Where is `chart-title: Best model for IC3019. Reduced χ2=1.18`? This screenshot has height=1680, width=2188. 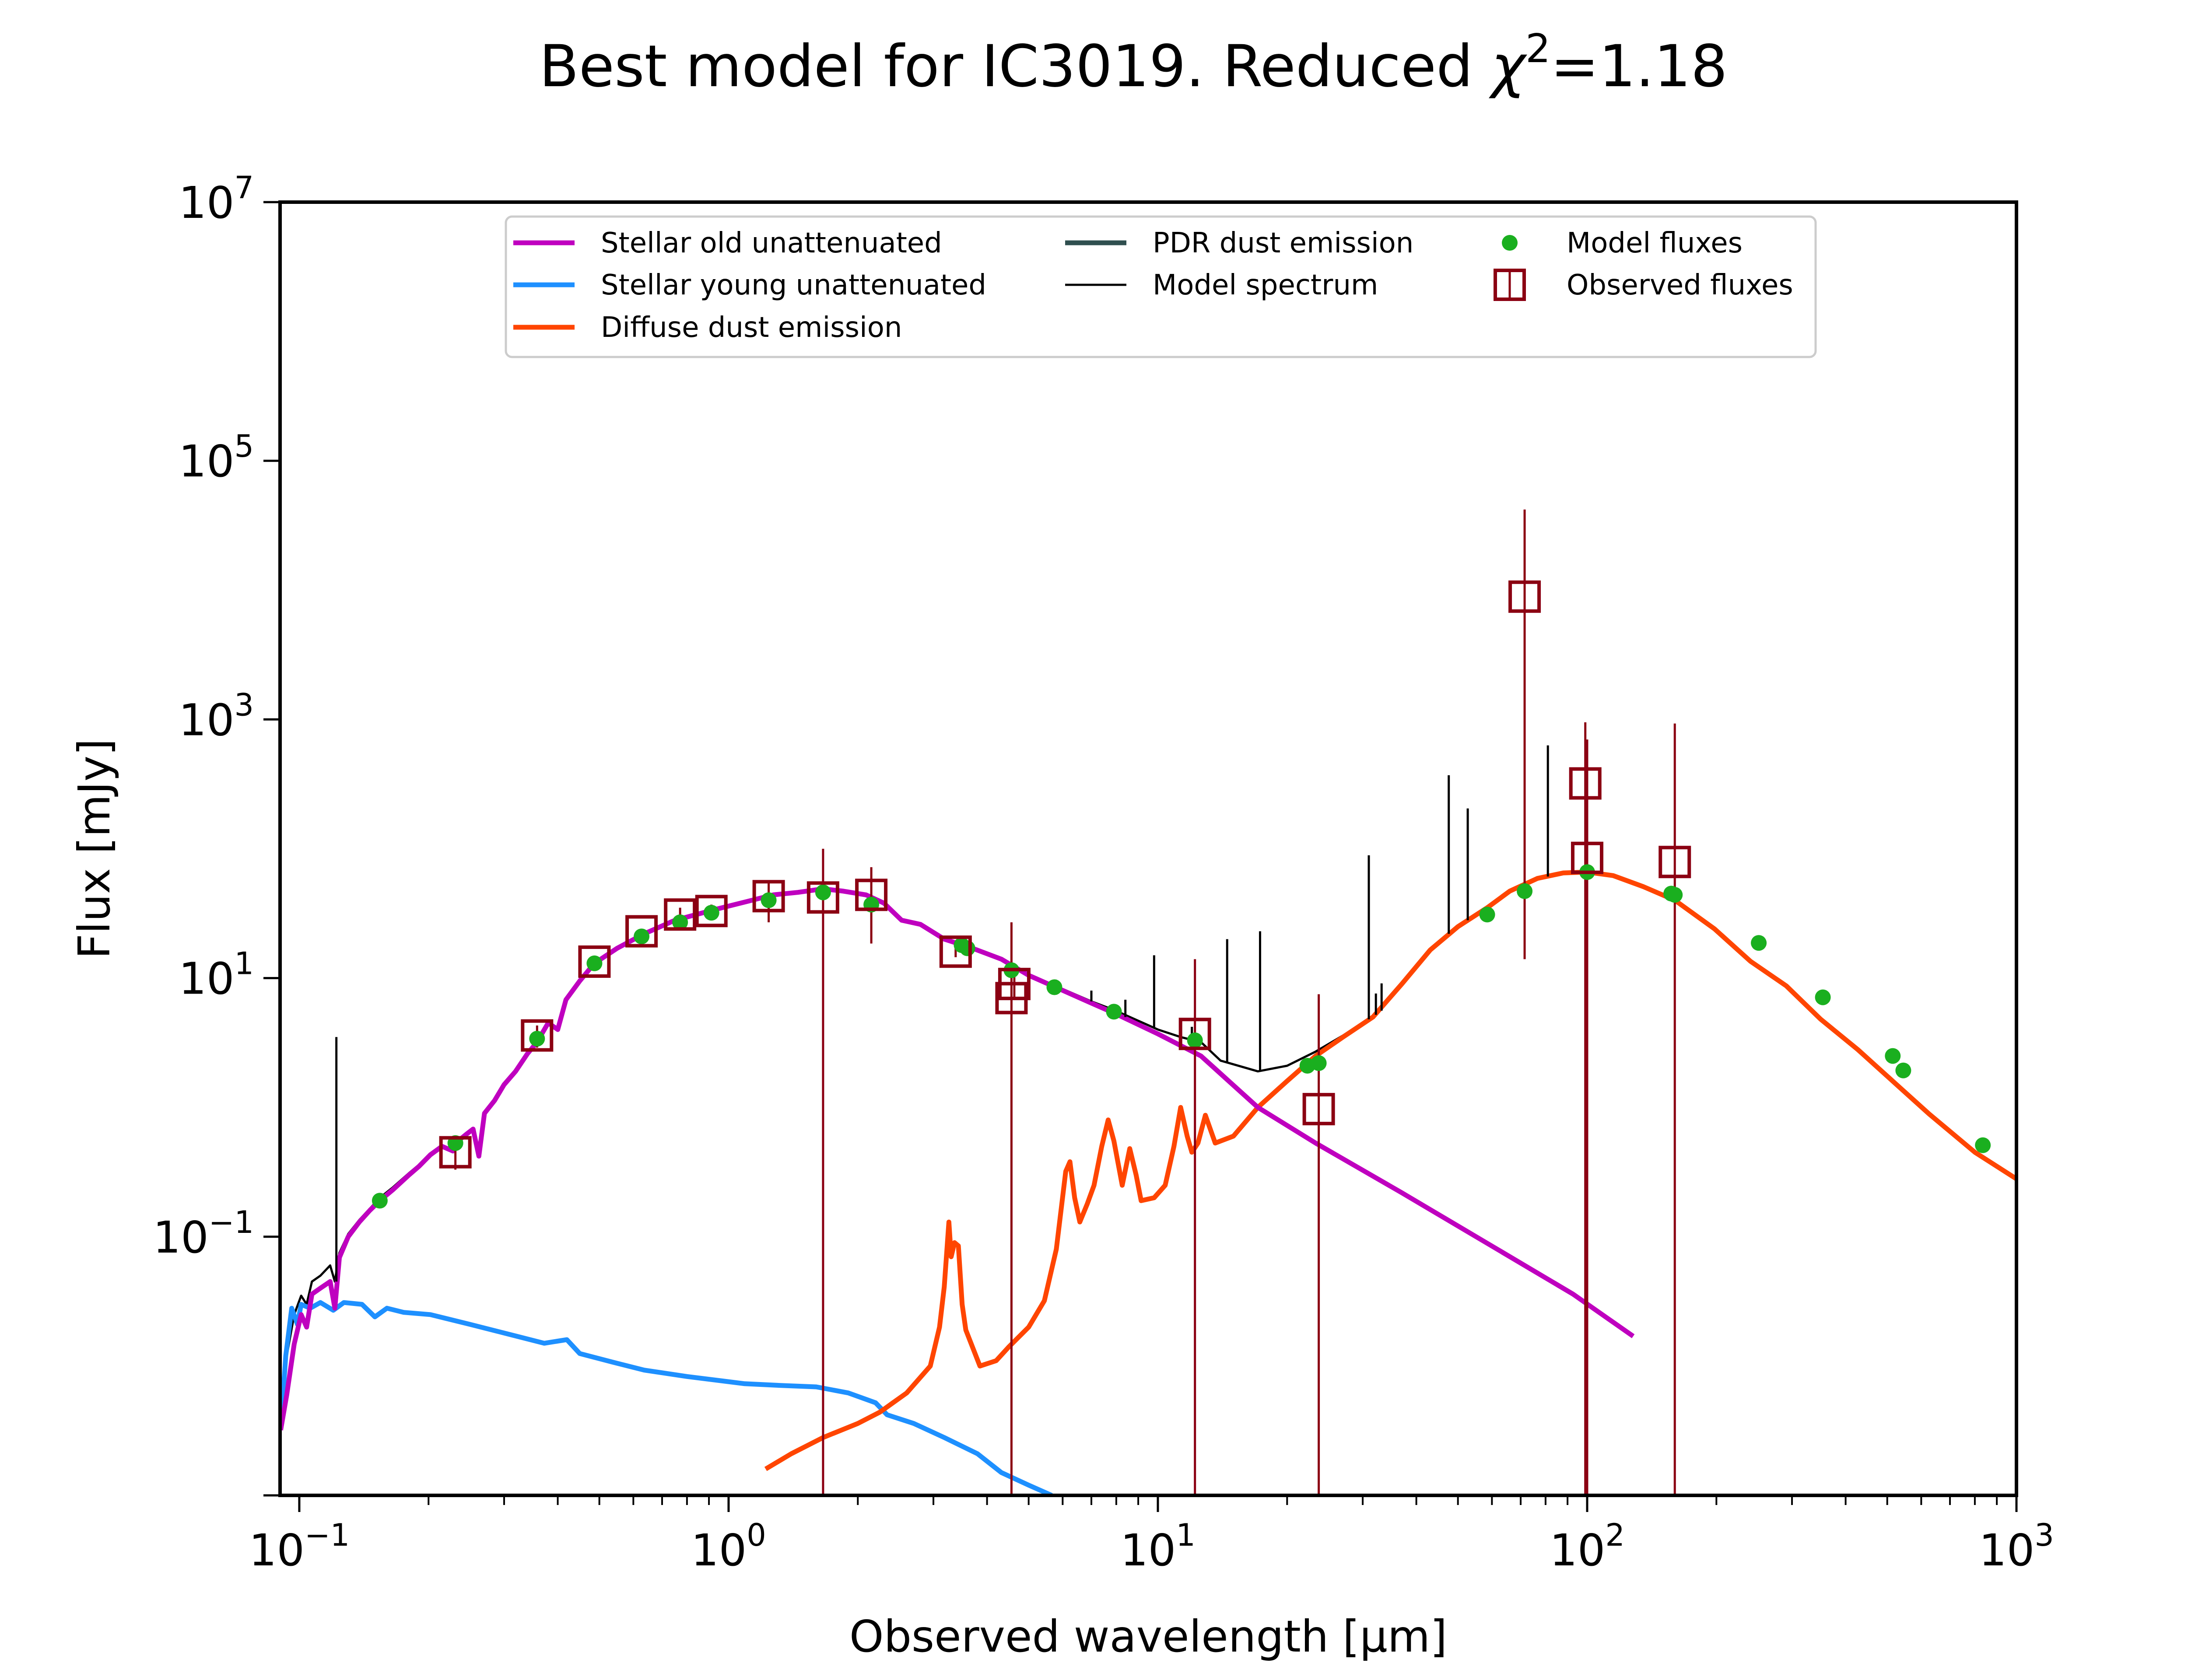 chart-title: Best model for IC3019. Reduced χ2=1.18 is located at coordinates (1133, 63).